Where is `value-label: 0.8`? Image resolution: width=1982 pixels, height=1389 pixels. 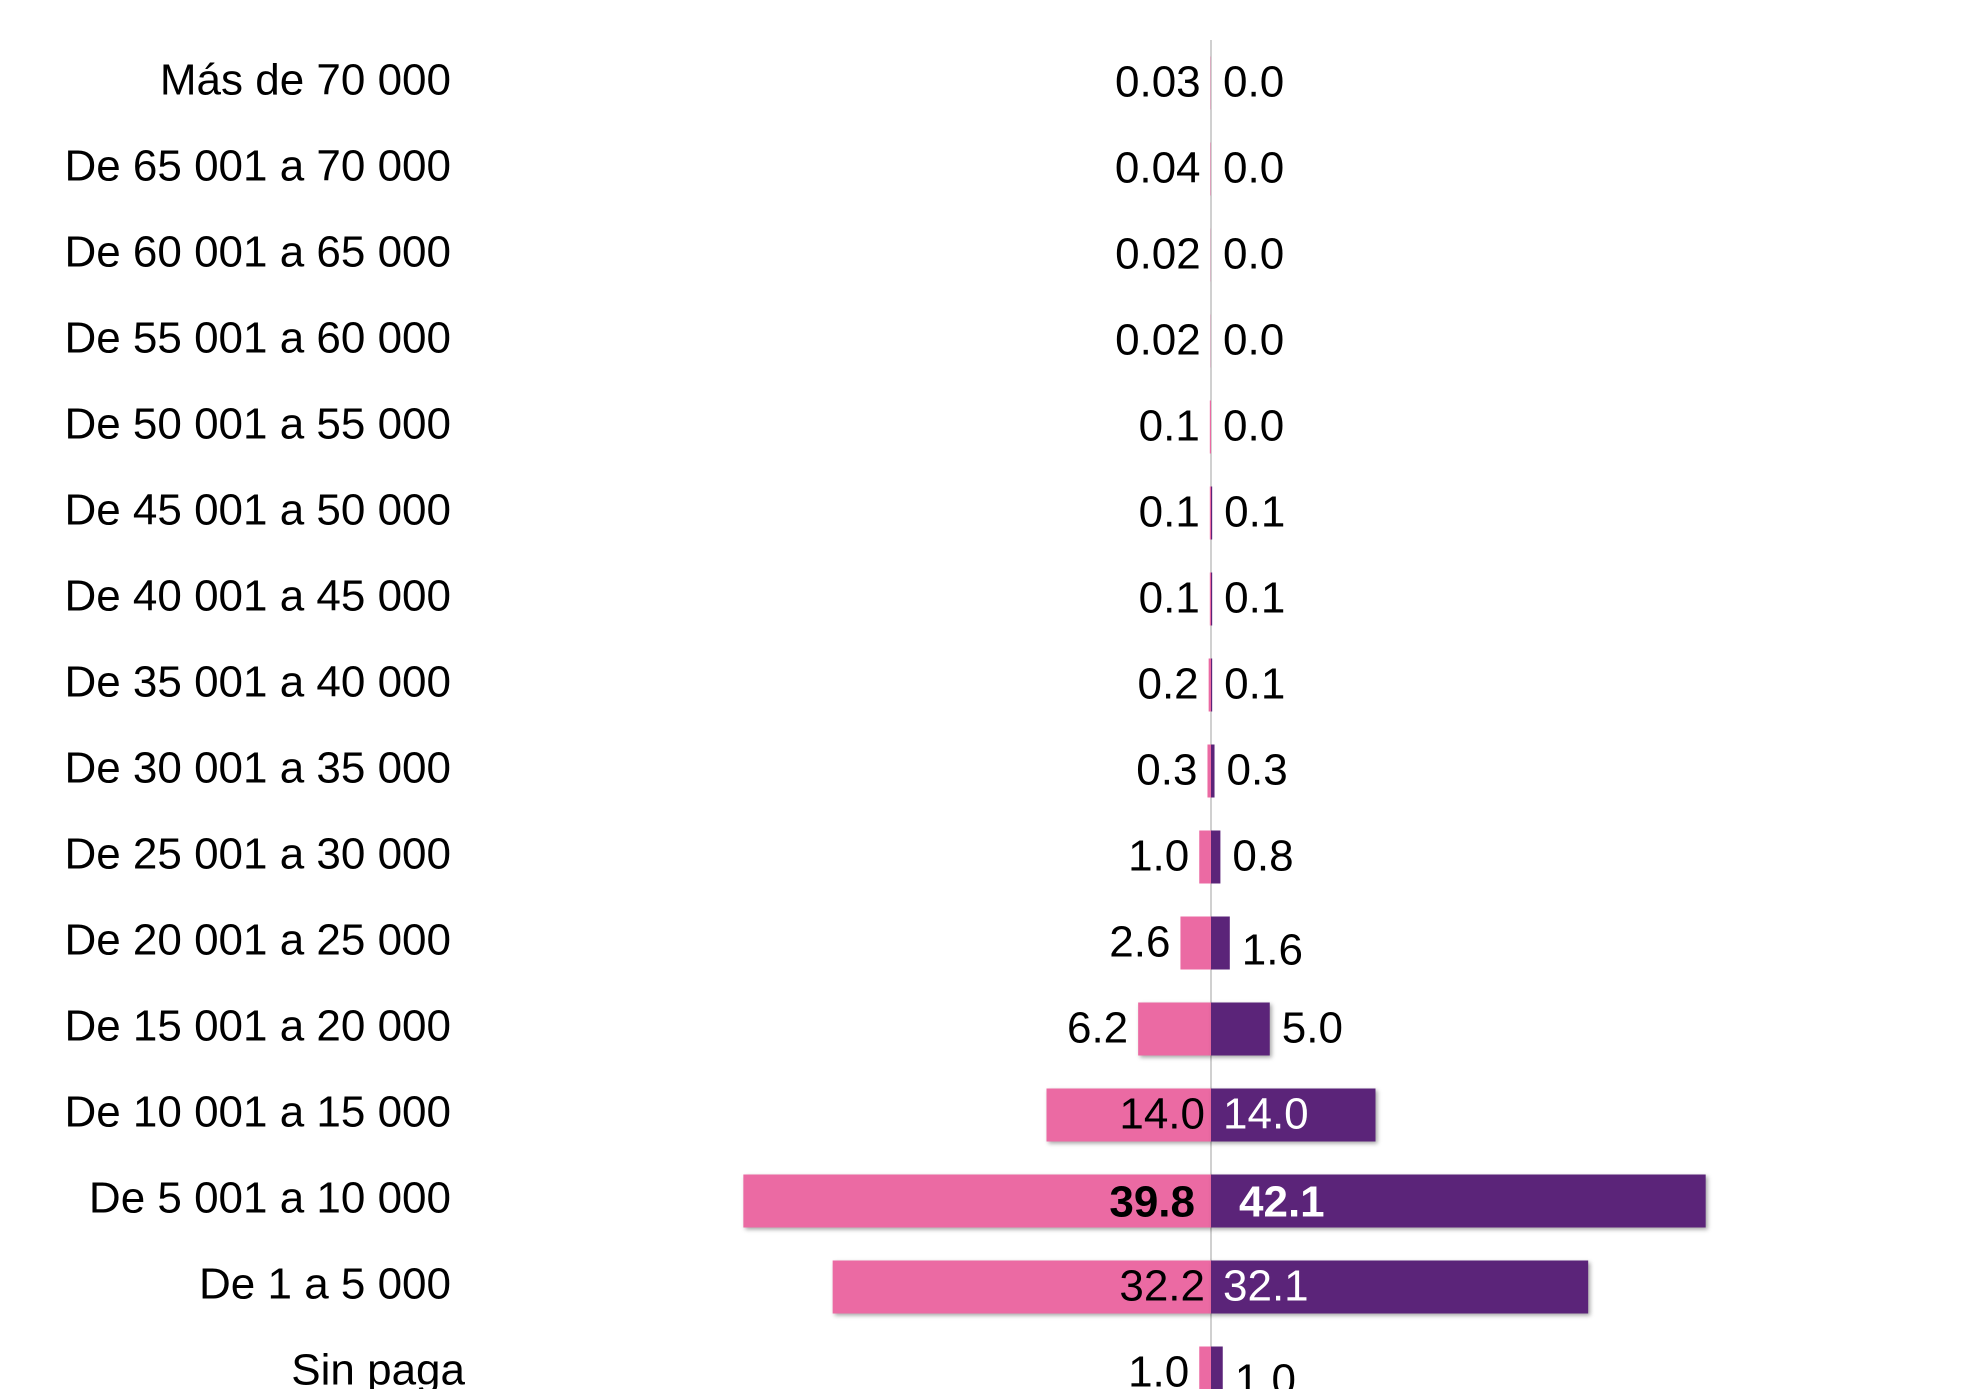 value-label: 0.8 is located at coordinates (1262, 856).